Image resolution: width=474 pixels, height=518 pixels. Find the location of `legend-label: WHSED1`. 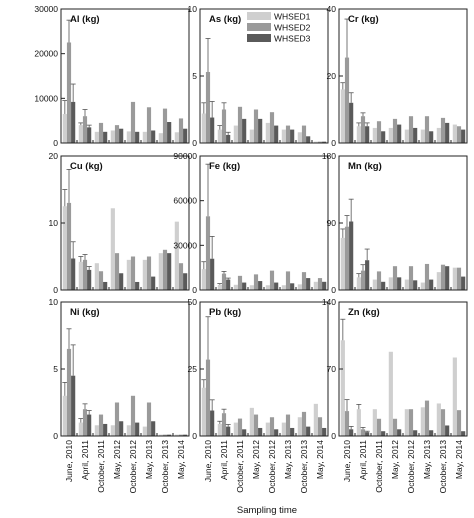

legend-label: WHSED1 is located at coordinates (292, 17).